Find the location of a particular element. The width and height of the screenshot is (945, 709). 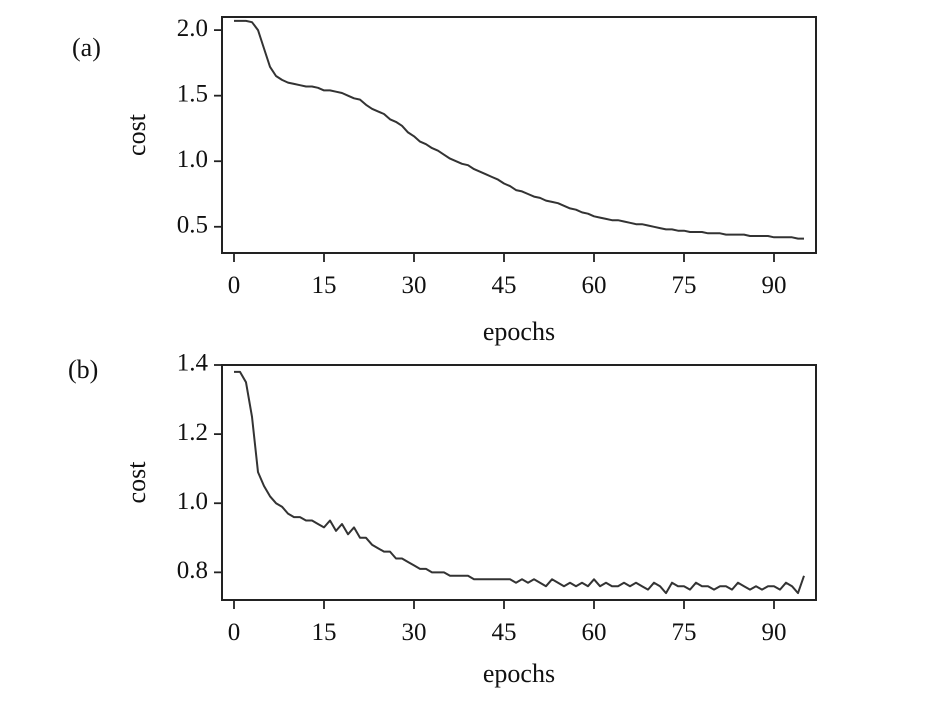

y-tick-label: 0.5 is located at coordinates (192, 225).